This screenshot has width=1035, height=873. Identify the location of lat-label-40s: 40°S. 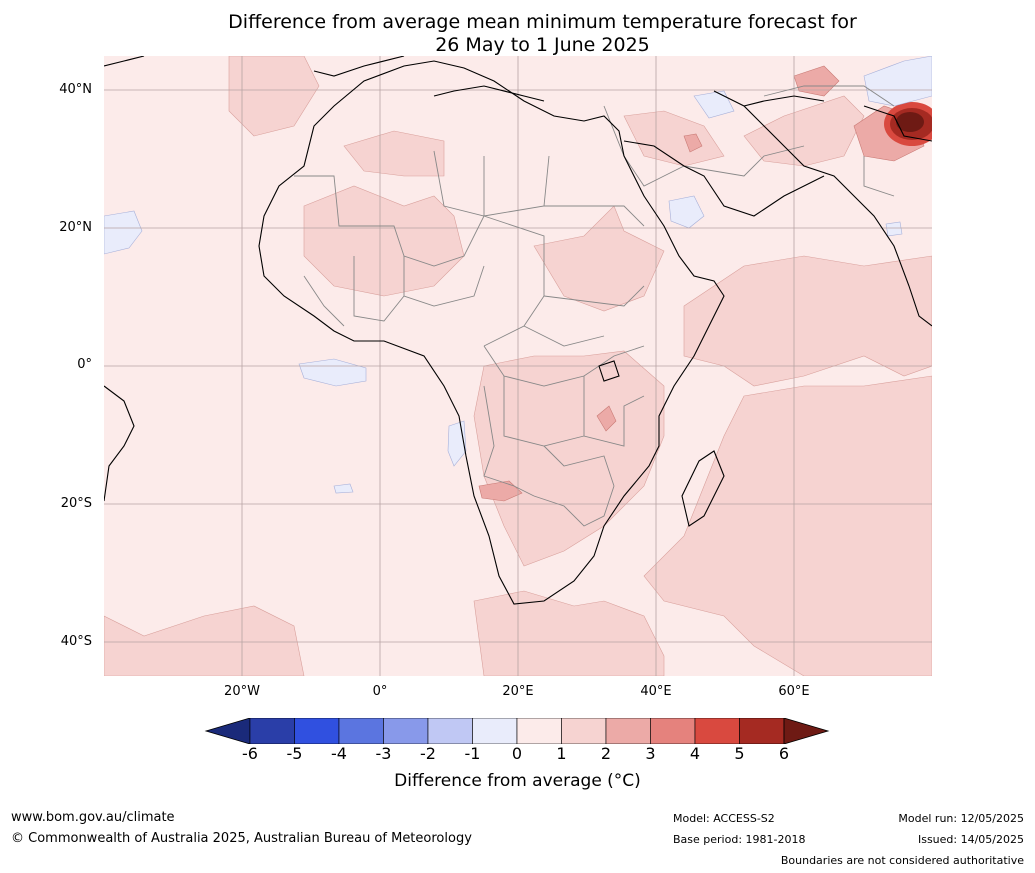
(76, 641).